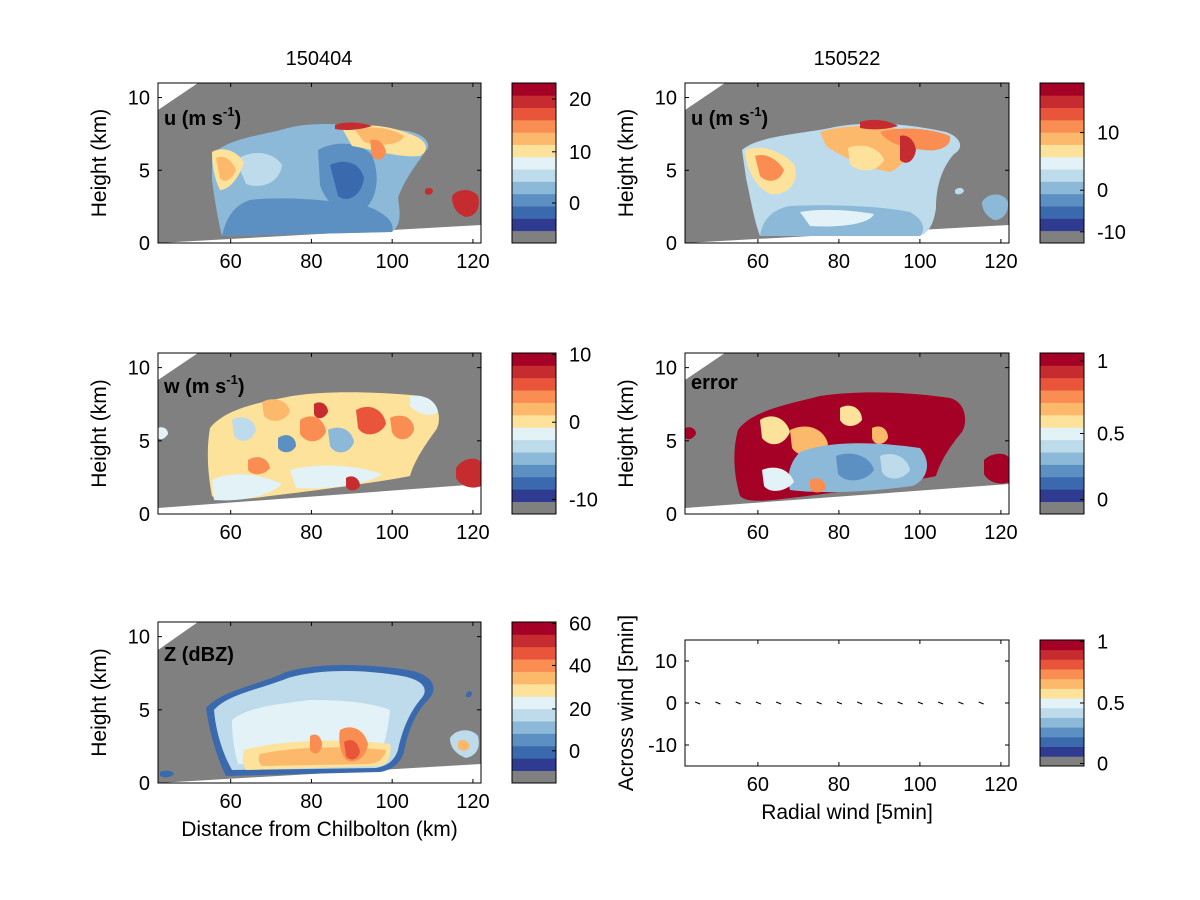  I want to click on colorbar-tick-label: 0, so click(574, 204).